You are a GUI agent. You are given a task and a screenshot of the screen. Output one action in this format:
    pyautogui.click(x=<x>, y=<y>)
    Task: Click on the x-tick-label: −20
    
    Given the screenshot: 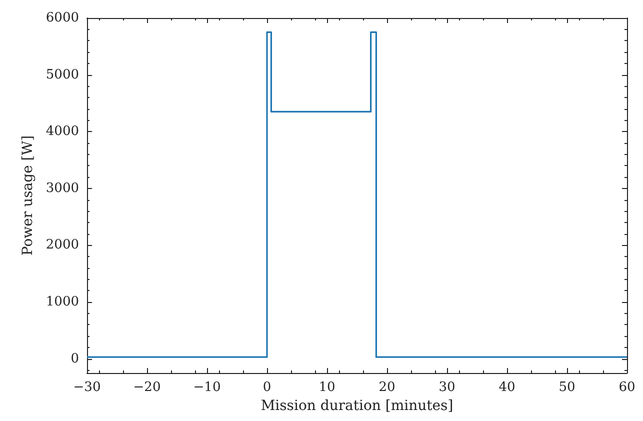 What is the action you would take?
    pyautogui.click(x=147, y=387)
    